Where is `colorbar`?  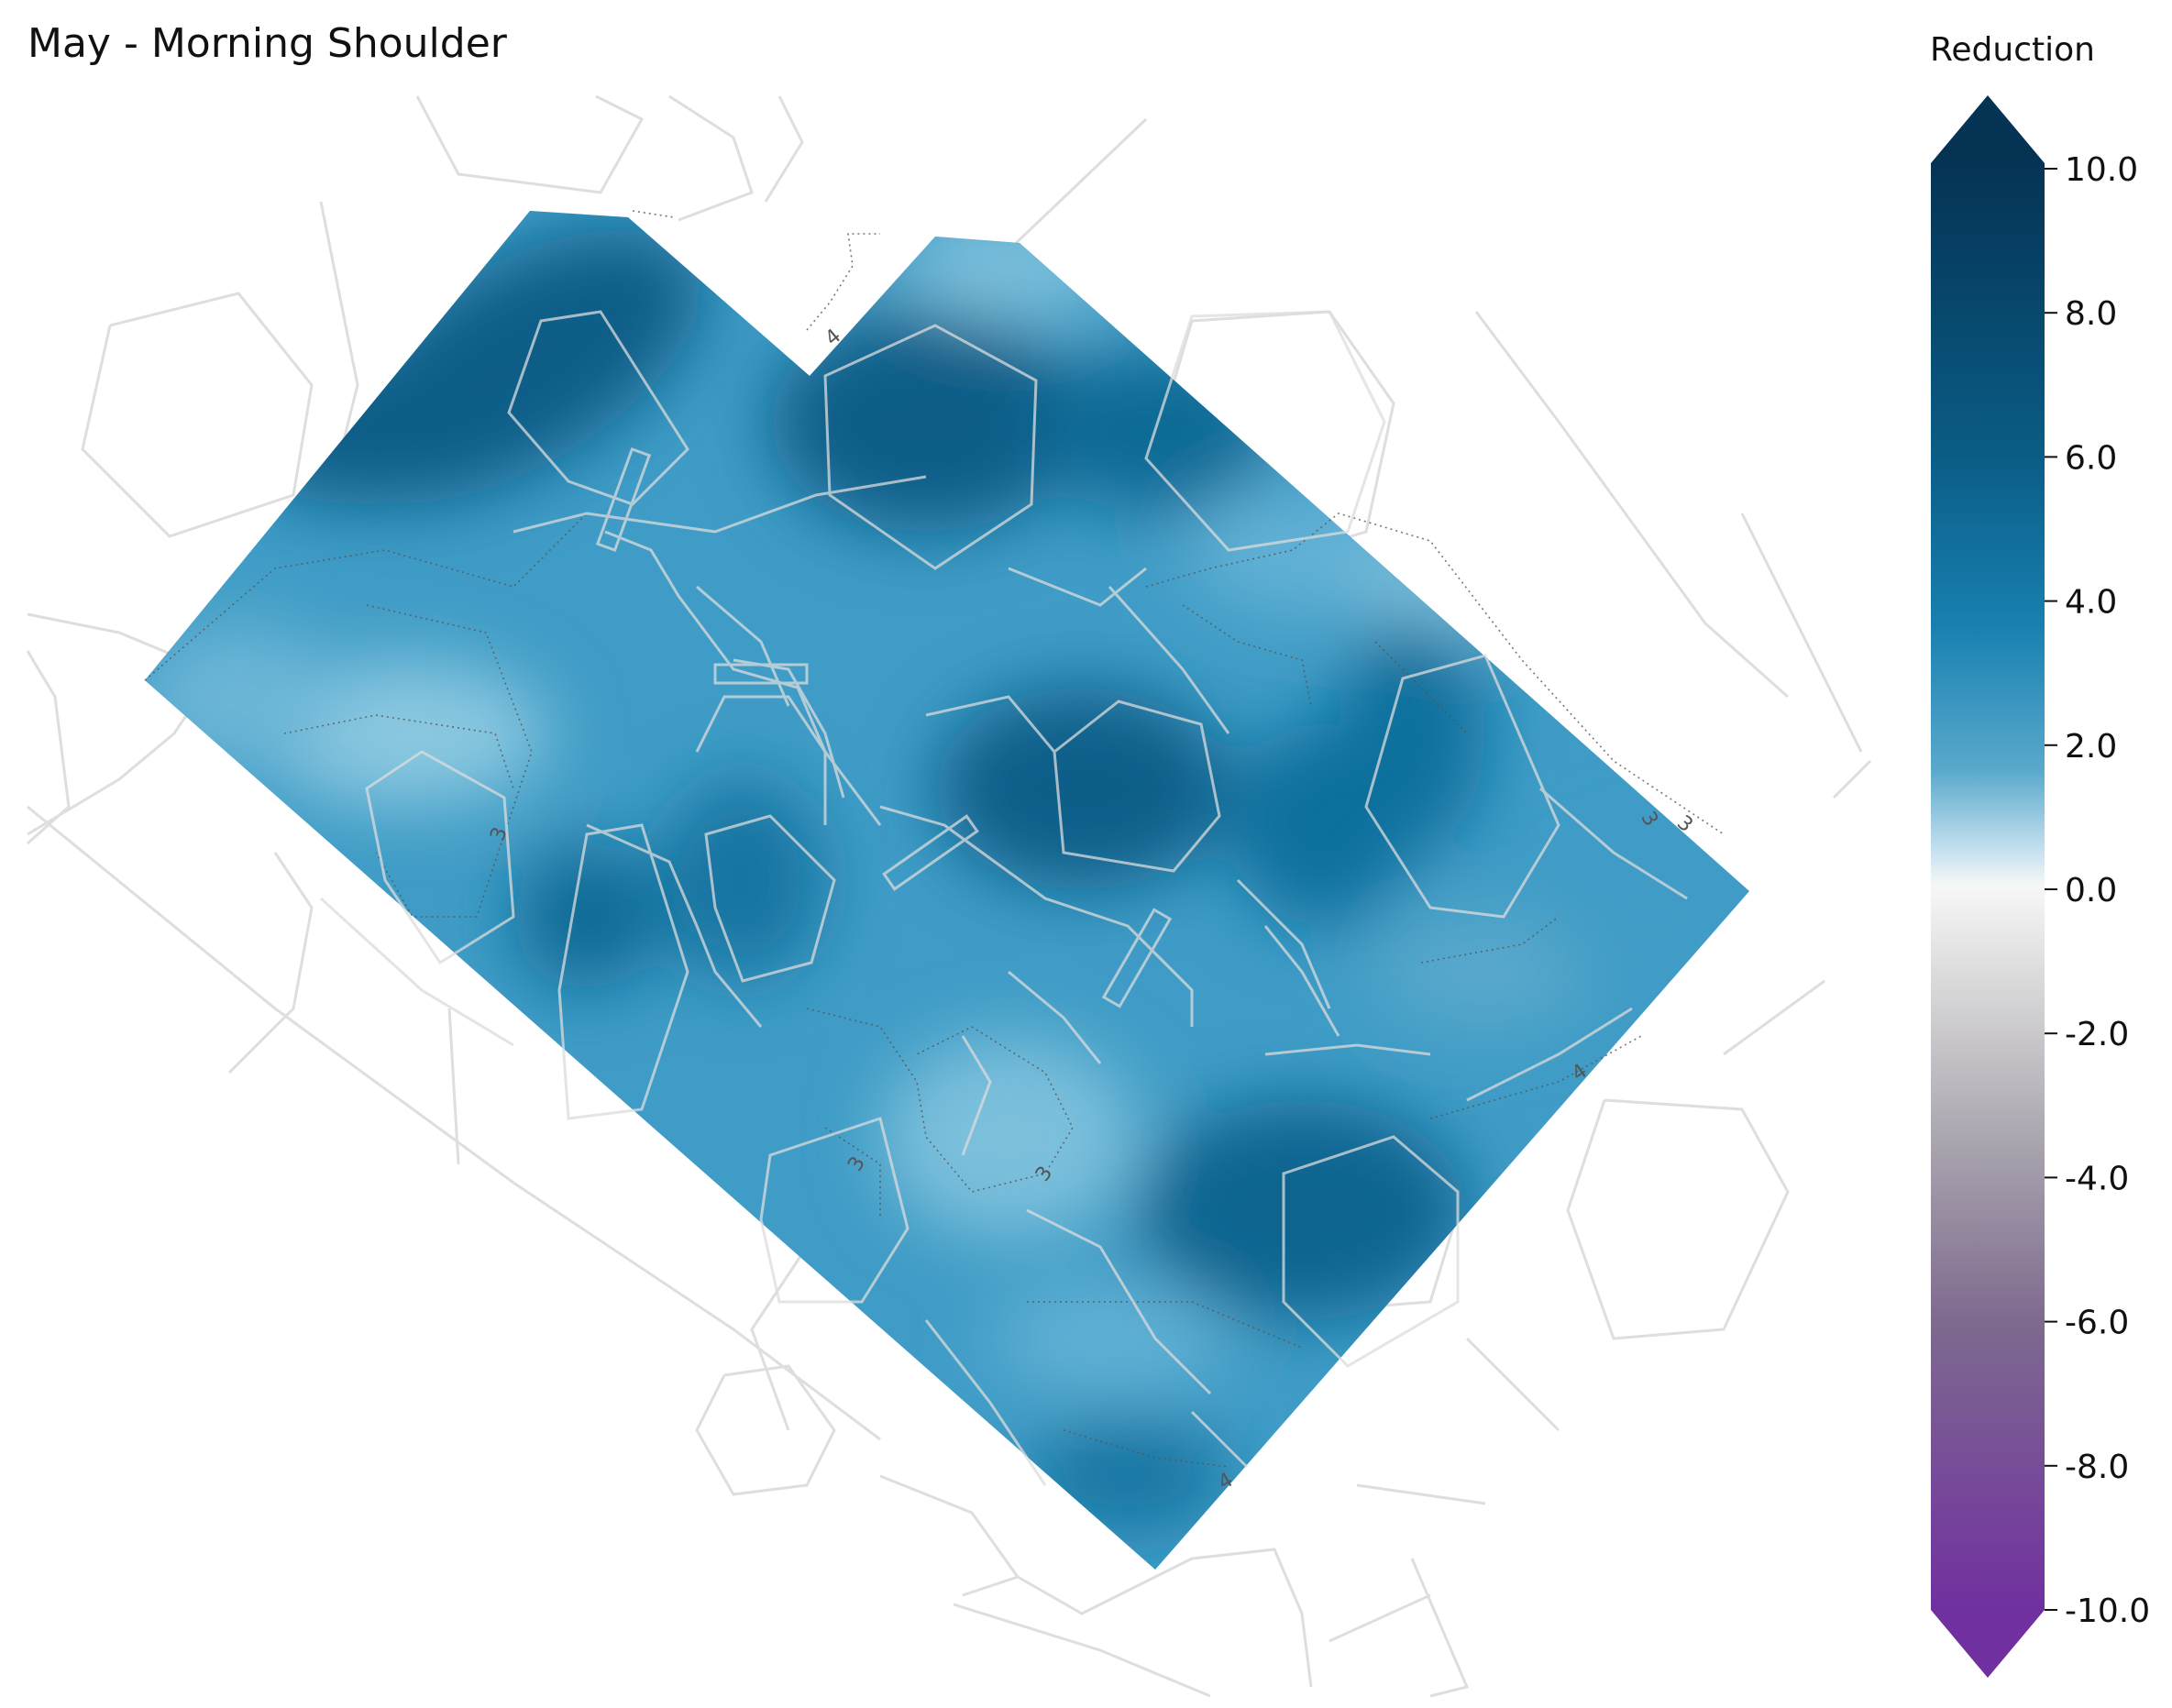 colorbar is located at coordinates (1988, 886).